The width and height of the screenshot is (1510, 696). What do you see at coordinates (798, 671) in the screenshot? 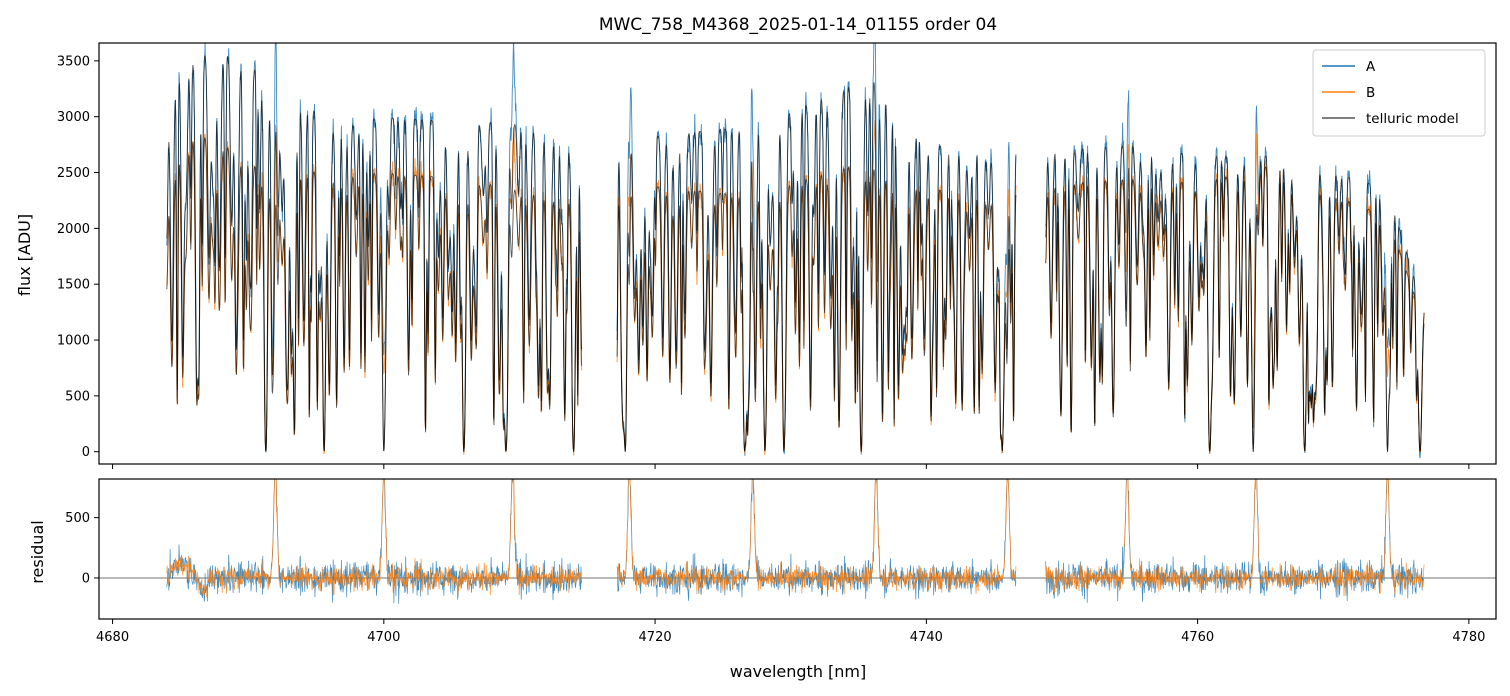
I see `x-axis-label: wavelength [nm]` at bounding box center [798, 671].